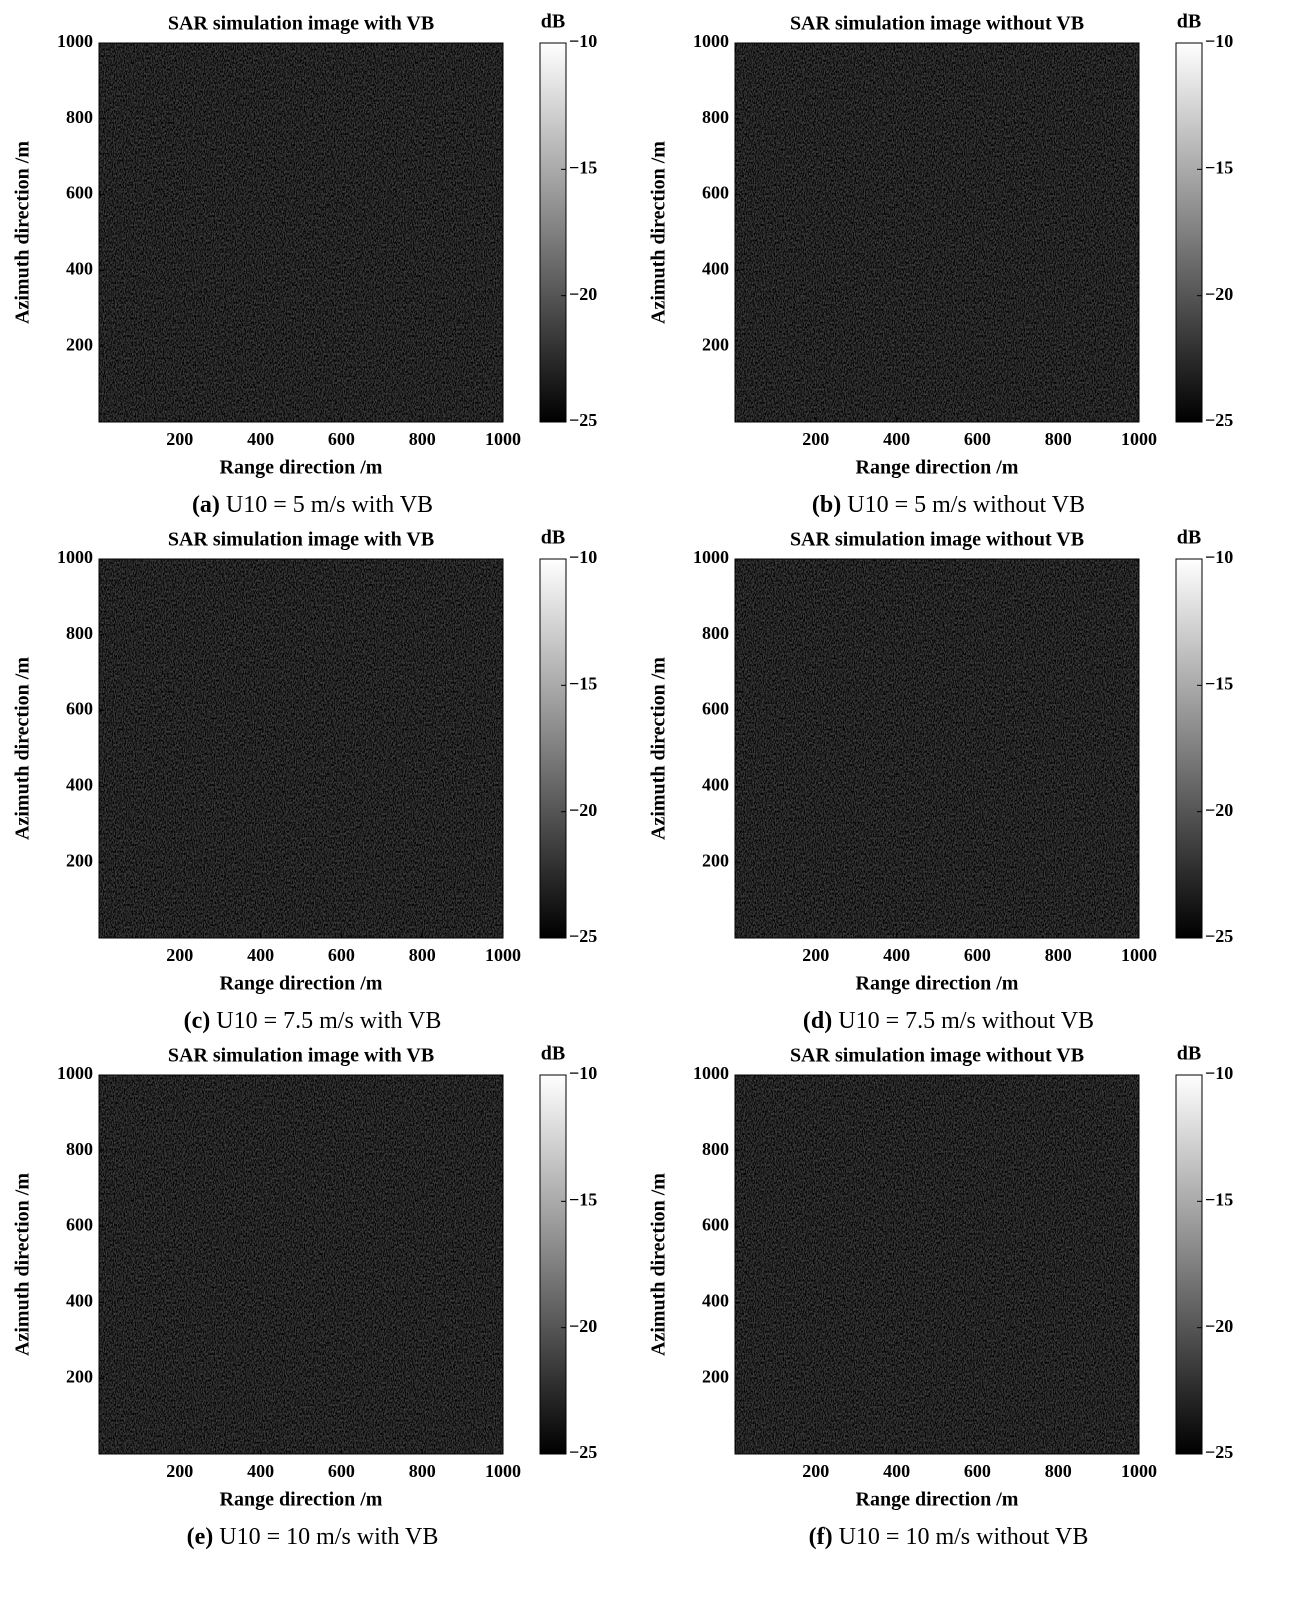 The width and height of the screenshot is (1297, 1615). What do you see at coordinates (948, 1021) in the screenshot?
I see `caption: (d) U10 = 7.5 m/s without VB` at bounding box center [948, 1021].